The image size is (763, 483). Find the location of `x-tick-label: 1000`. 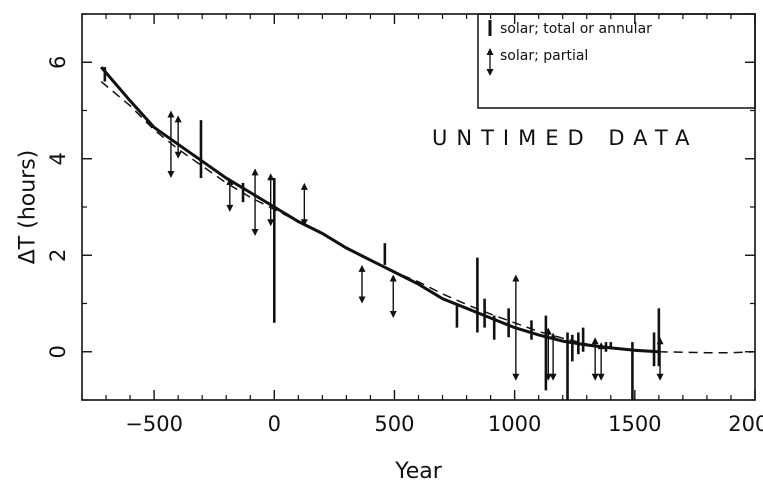

x-tick-label: 1000 is located at coordinates (514, 424).